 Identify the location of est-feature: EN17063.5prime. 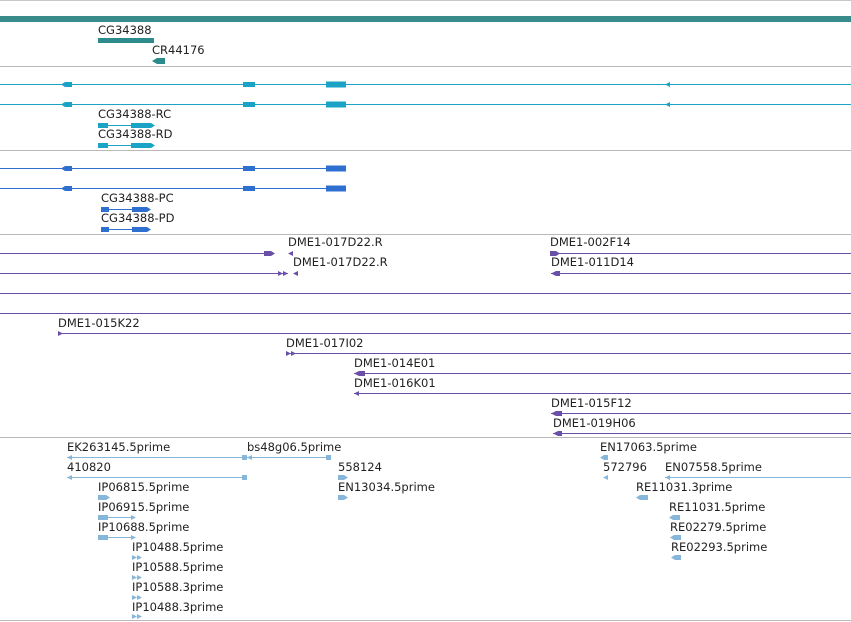
(648, 450).